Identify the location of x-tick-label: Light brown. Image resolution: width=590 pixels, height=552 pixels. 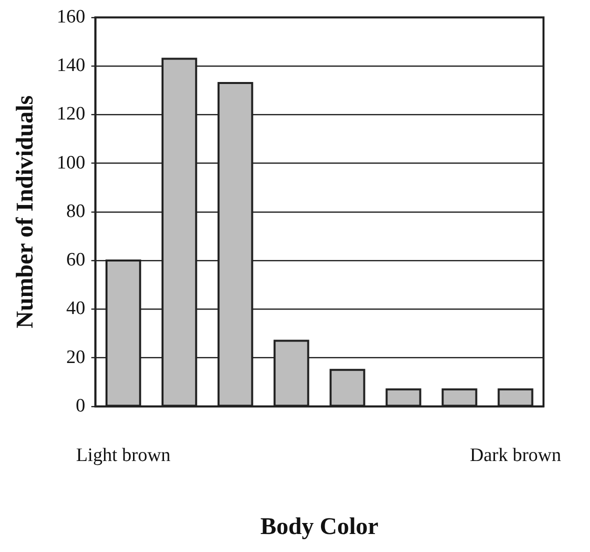
(124, 455).